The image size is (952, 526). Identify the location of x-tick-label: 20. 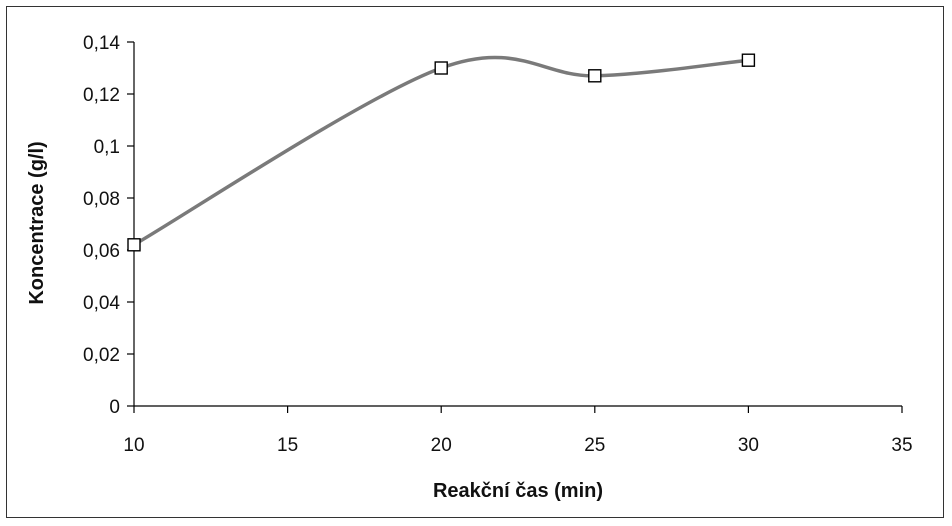
(441, 445).